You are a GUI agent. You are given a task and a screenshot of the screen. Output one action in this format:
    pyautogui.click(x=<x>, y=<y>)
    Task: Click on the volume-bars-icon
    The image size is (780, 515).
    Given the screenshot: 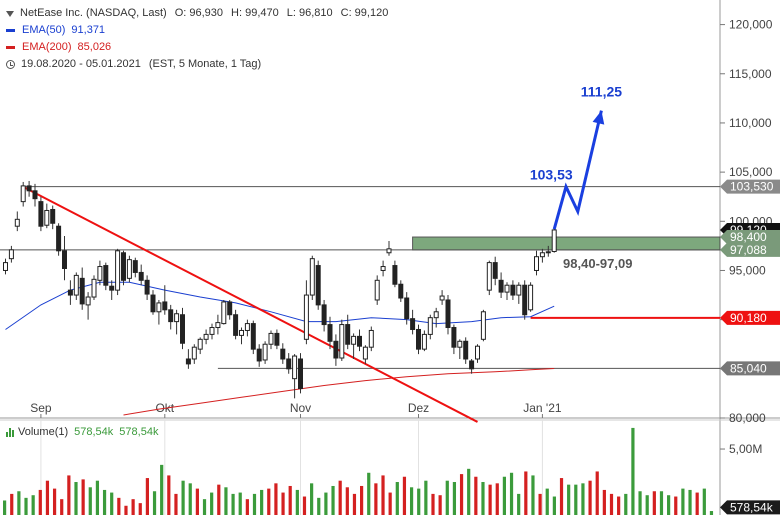 What is the action you would take?
    pyautogui.click(x=10, y=432)
    